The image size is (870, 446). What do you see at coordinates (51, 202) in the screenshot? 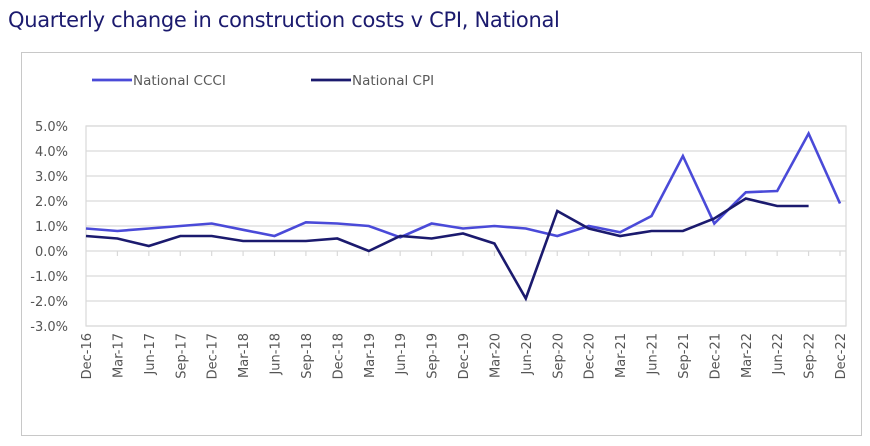
I see `y-tick-label: 2.0%` at bounding box center [51, 202].